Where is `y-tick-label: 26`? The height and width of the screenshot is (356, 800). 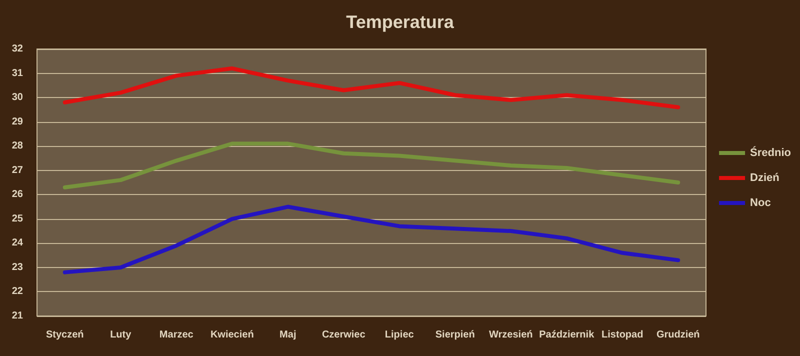 y-tick-label: 26 is located at coordinates (18, 194).